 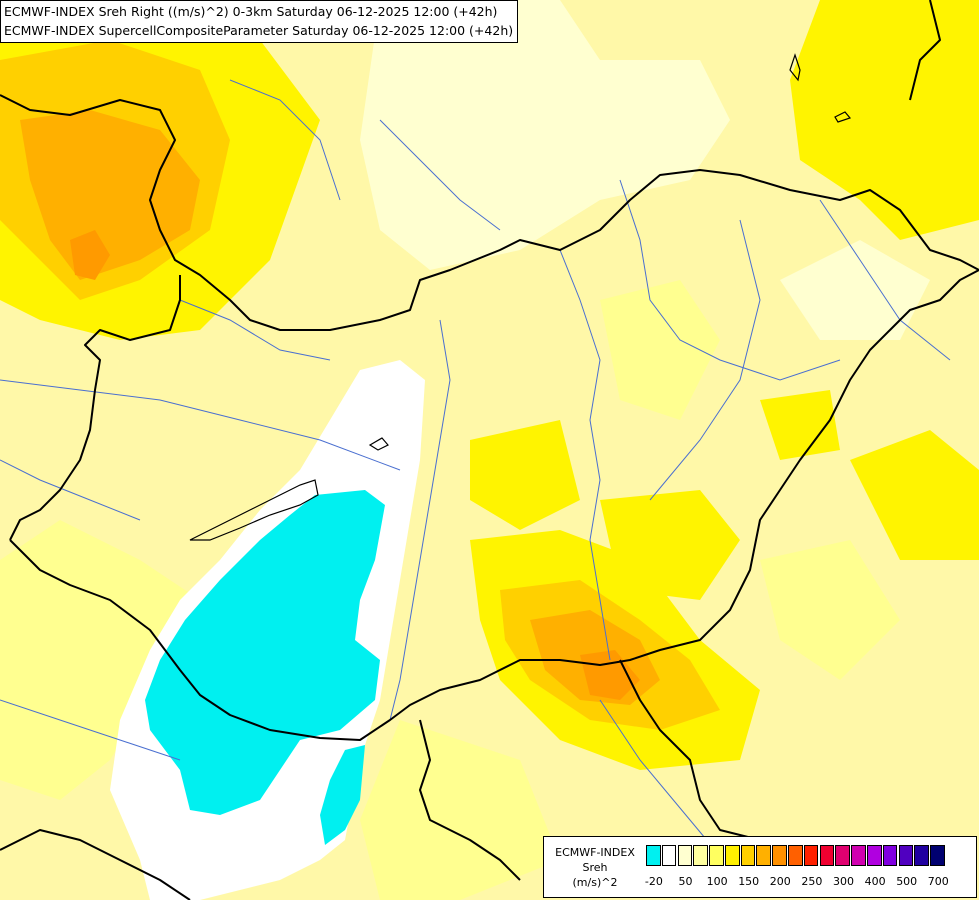 I want to click on legend-caption: ECMWF-INDEX Sreh (m/s)^2, so click(x=595, y=867).